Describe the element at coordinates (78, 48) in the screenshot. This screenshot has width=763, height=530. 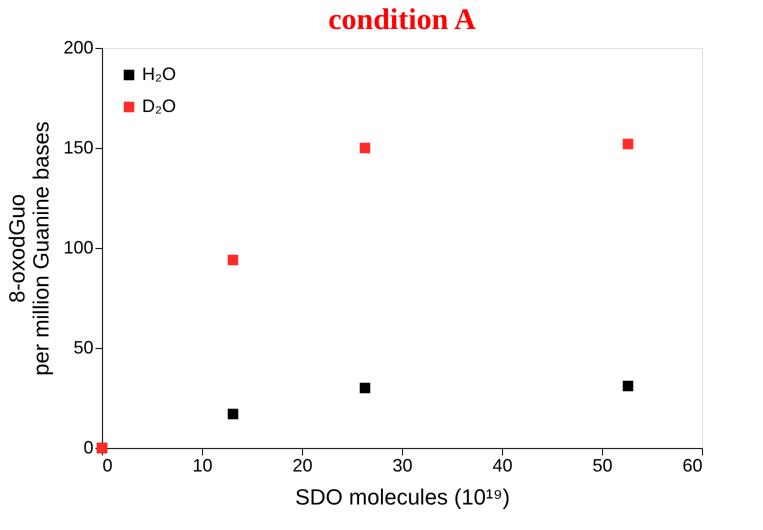
I see `y-tick-label: 200` at that location.